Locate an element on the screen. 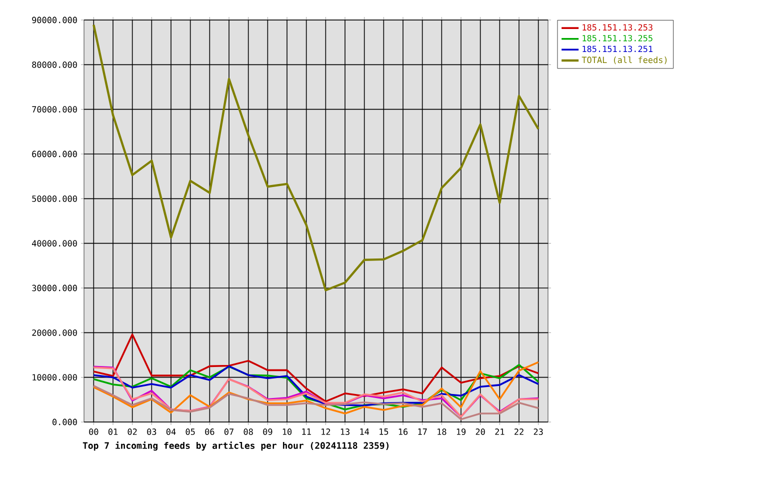 The image size is (780, 480). x-tick-label: 04 is located at coordinates (171, 431).